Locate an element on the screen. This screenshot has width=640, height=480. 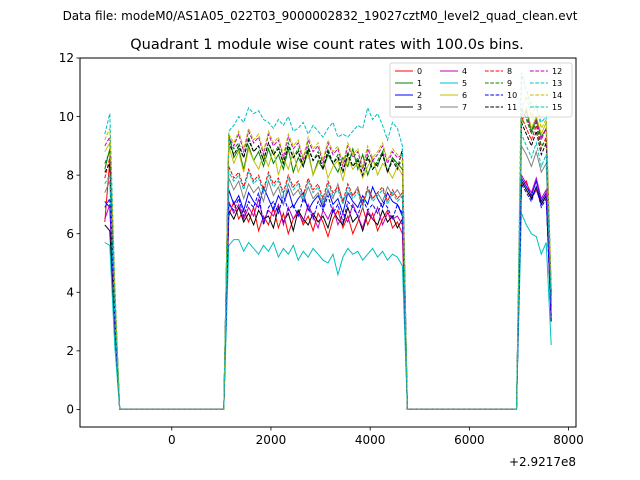
legend-label-7: 7 is located at coordinates (464, 107).